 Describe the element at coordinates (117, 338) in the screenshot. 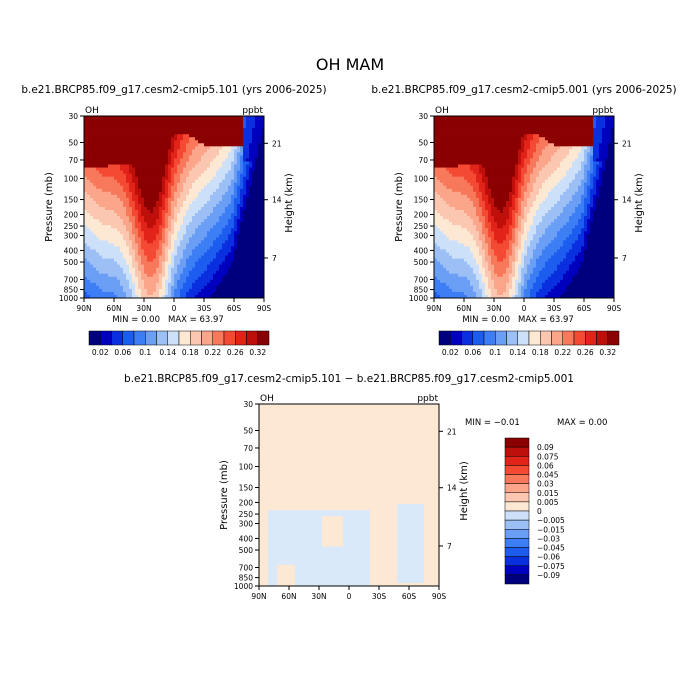

I see `colorbar-swatch` at that location.